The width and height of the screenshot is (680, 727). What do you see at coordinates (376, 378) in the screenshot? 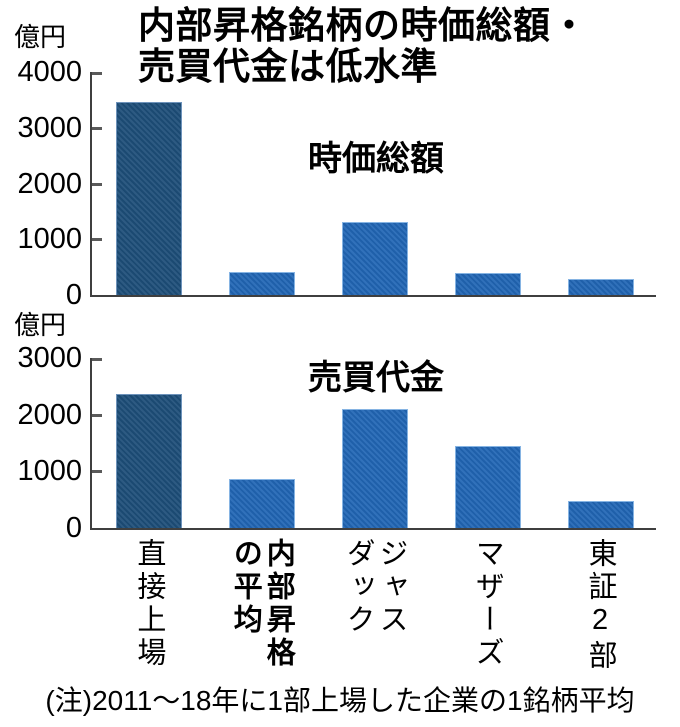
I see `chart-label-trading-value: 売買代金` at bounding box center [376, 378].